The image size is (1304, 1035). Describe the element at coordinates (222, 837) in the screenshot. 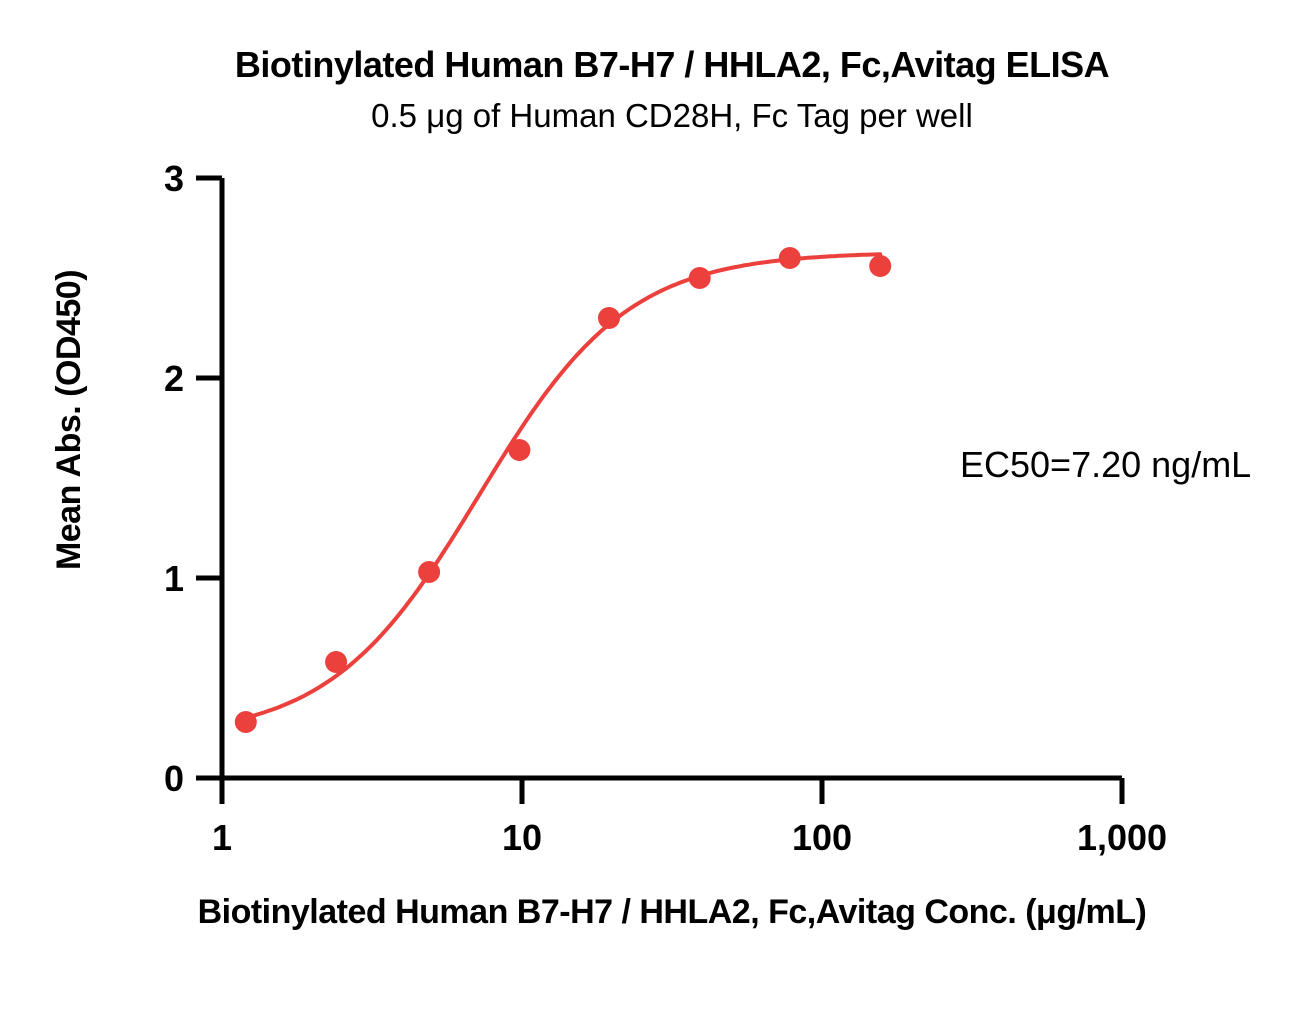

I see `x-tick-label: 1` at that location.